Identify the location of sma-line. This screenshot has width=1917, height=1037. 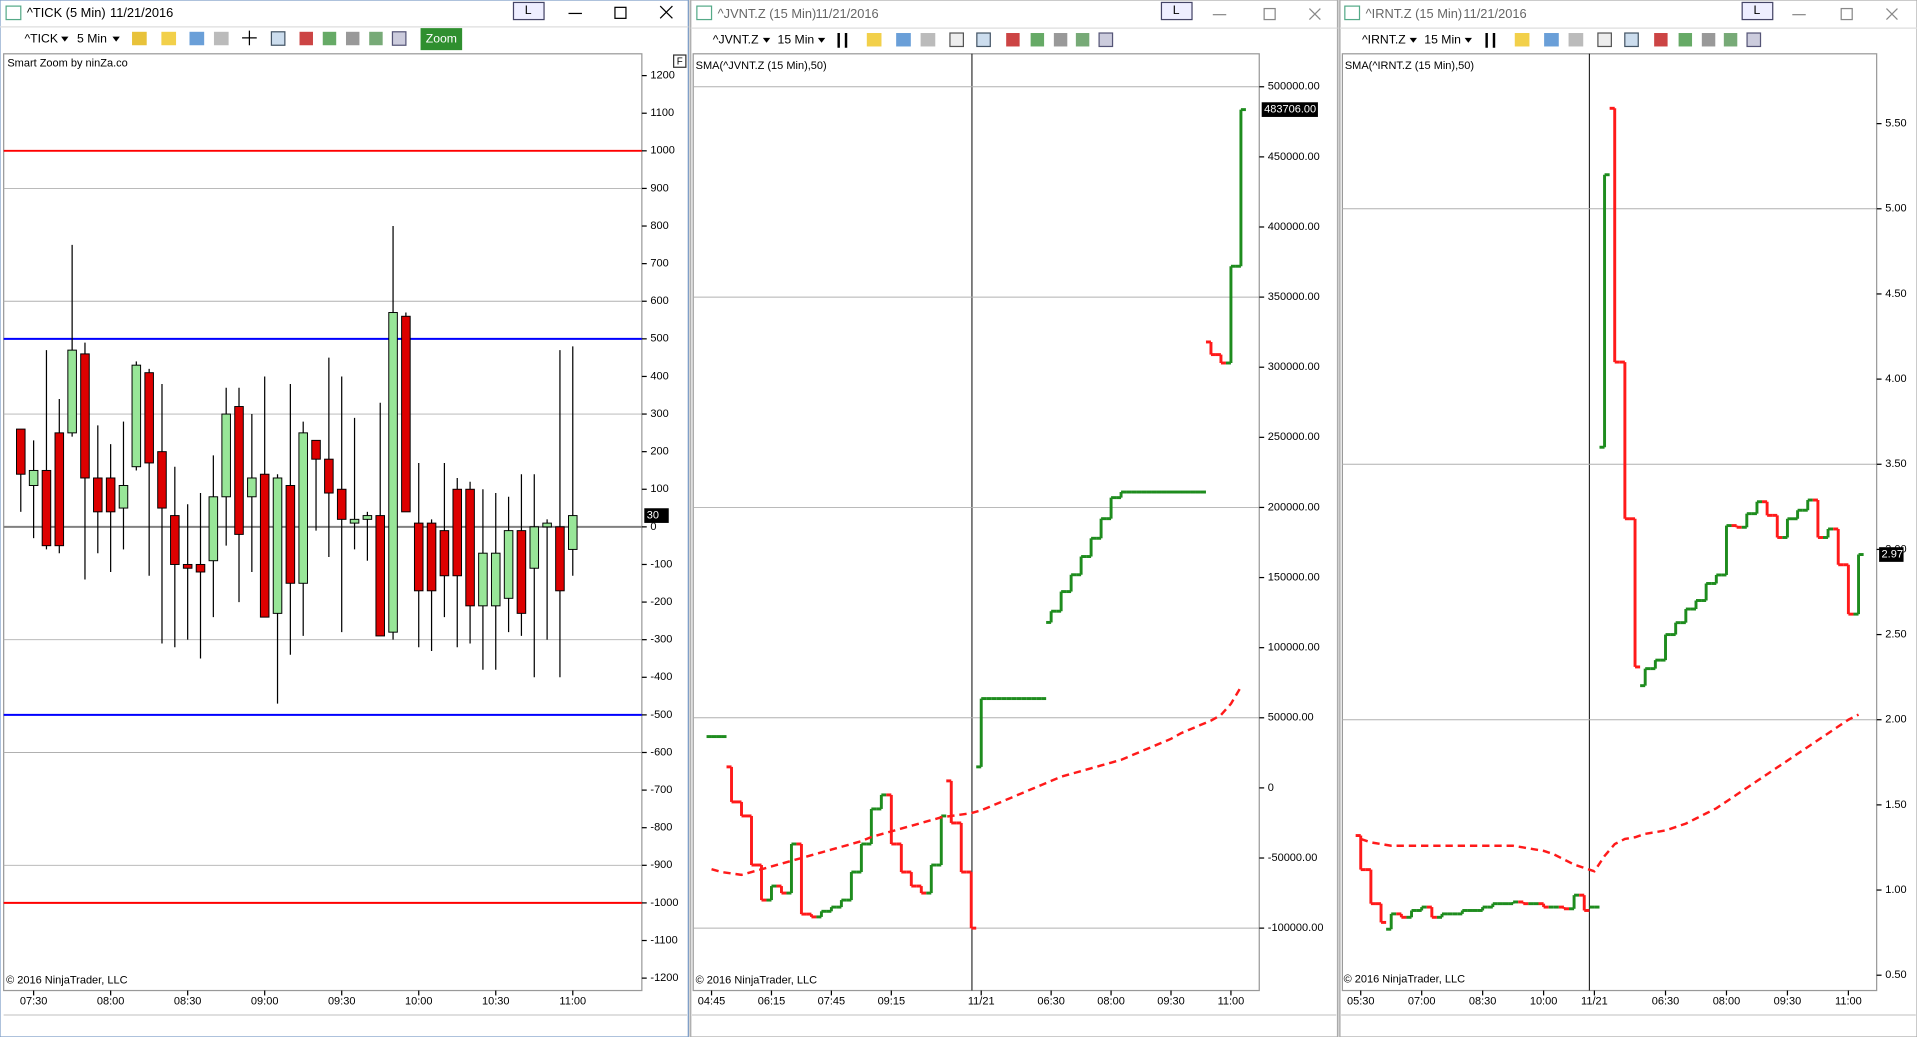
(1610, 793).